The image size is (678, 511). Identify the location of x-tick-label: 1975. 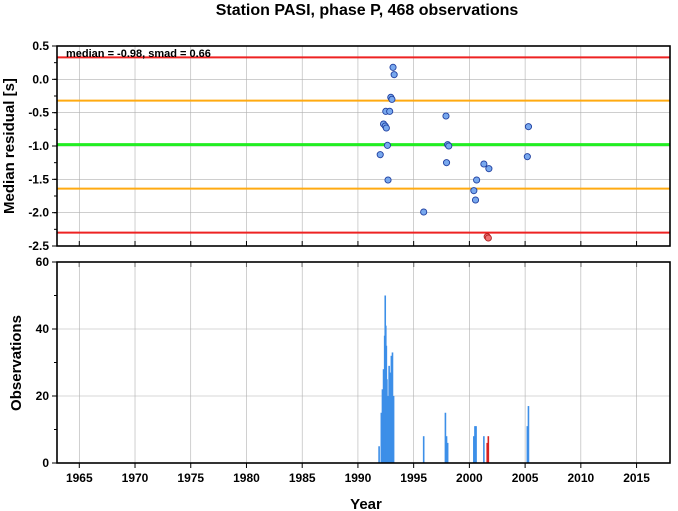
(190, 478).